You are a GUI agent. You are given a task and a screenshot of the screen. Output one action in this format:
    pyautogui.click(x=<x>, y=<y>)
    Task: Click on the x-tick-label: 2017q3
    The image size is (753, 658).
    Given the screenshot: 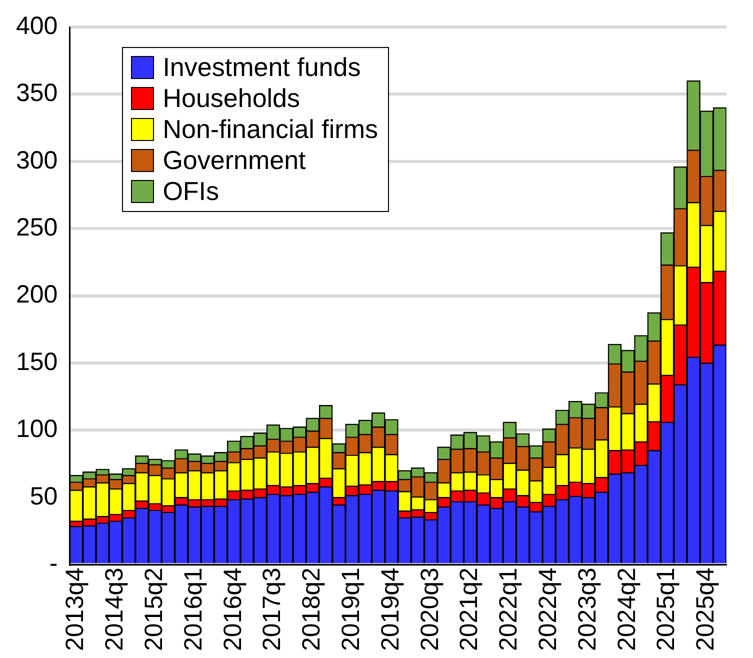 What is the action you would take?
    pyautogui.click(x=272, y=610)
    